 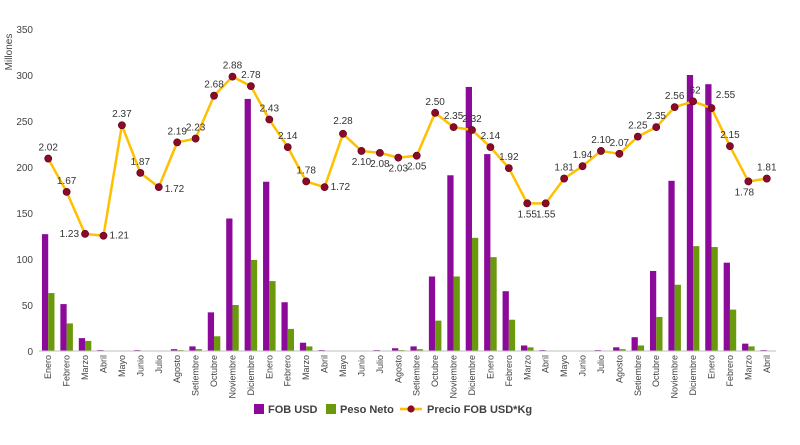 I want to click on precio-data-label: 1.81, so click(x=564, y=168).